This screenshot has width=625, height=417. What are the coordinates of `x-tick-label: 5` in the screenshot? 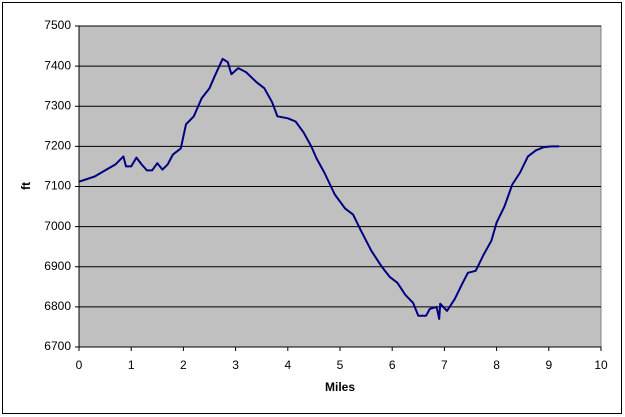 It's located at (340, 365).